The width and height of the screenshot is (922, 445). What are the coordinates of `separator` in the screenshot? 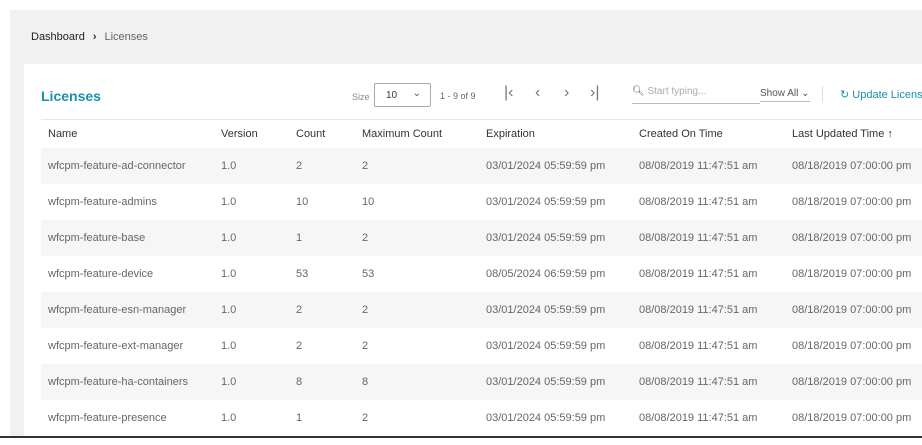 It's located at (822, 94).